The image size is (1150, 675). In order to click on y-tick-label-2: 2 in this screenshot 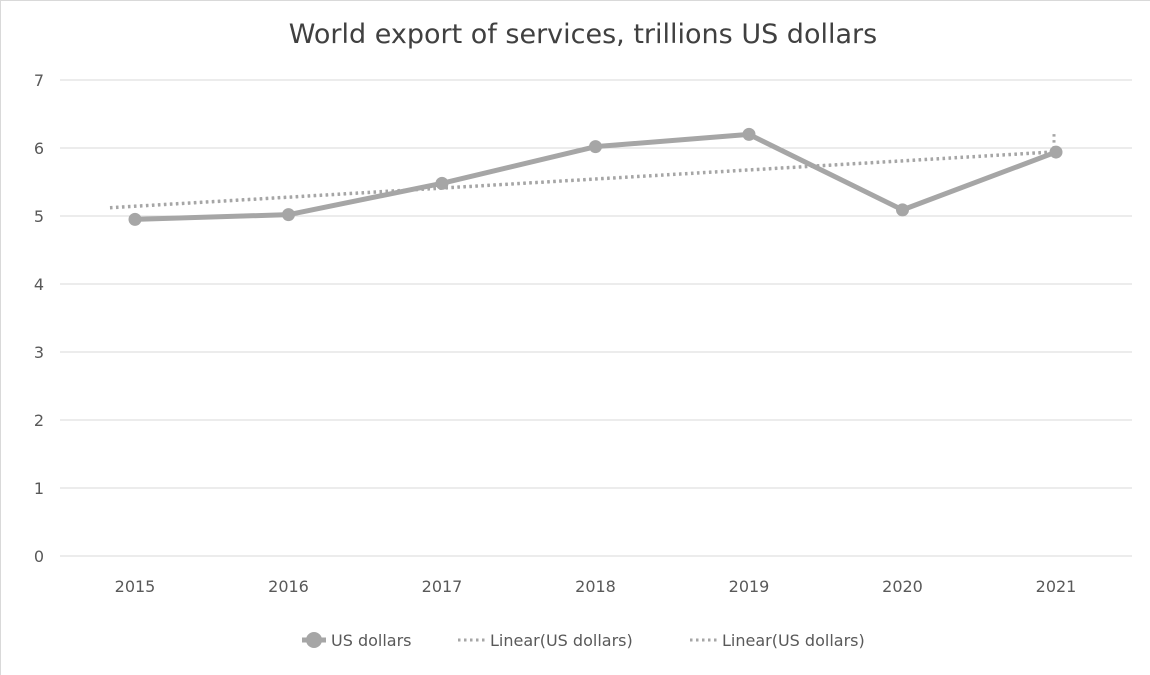, I will do `click(39, 420)`.